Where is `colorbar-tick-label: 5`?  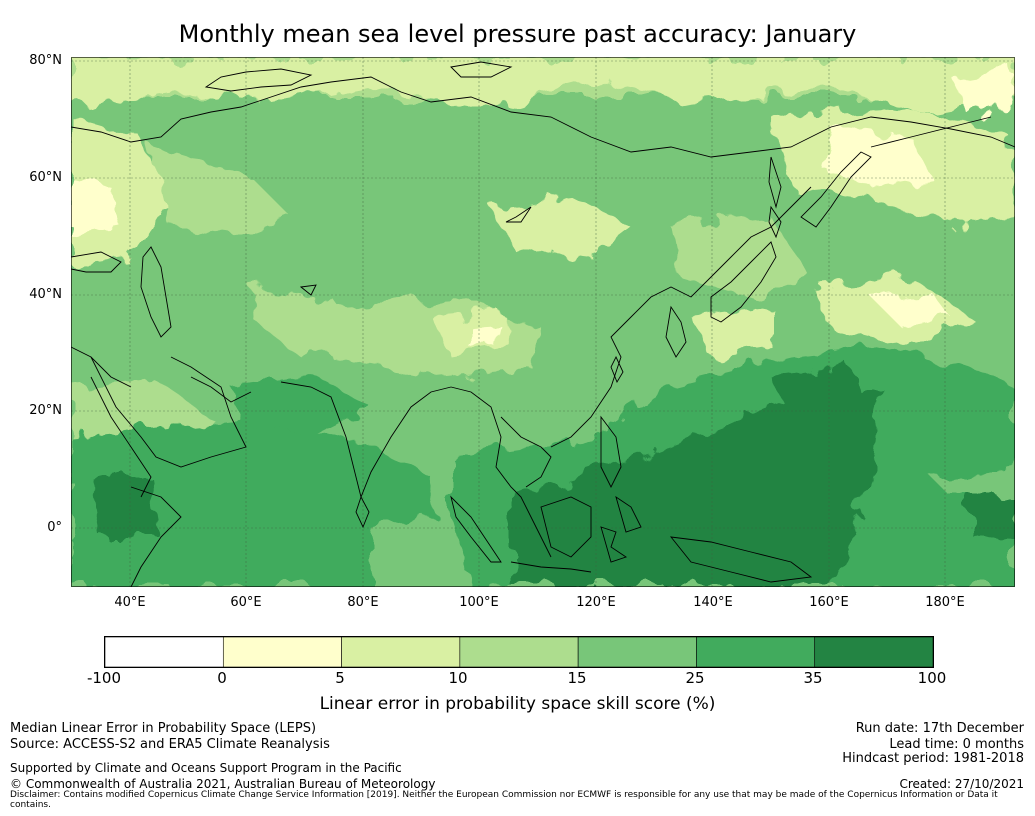
colorbar-tick-label: 5 is located at coordinates (340, 678).